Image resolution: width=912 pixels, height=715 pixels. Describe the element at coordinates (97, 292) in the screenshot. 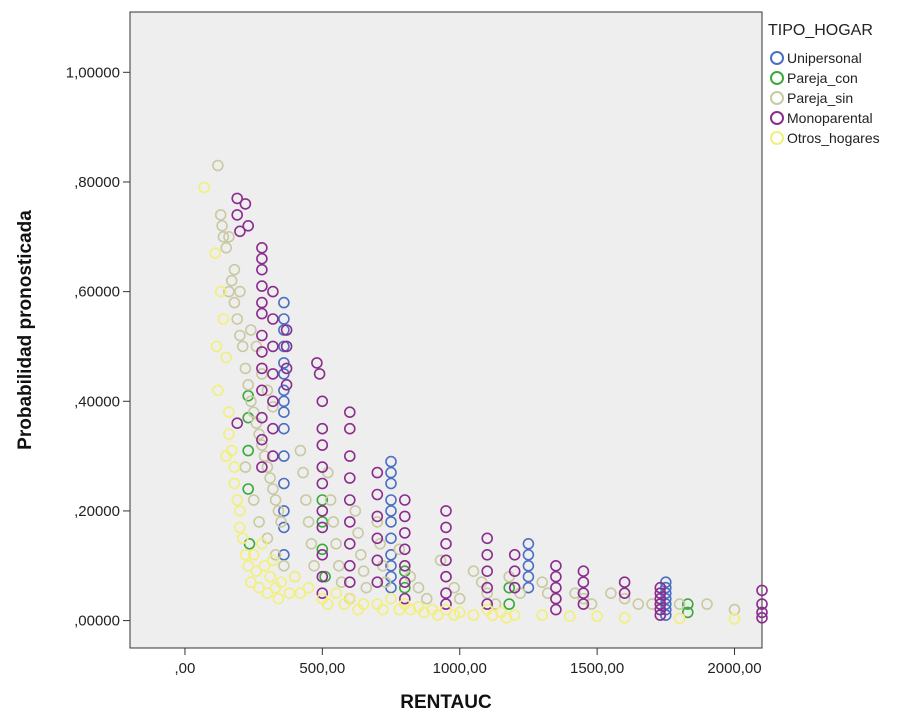

I see `y-tick-label: ,60000` at that location.